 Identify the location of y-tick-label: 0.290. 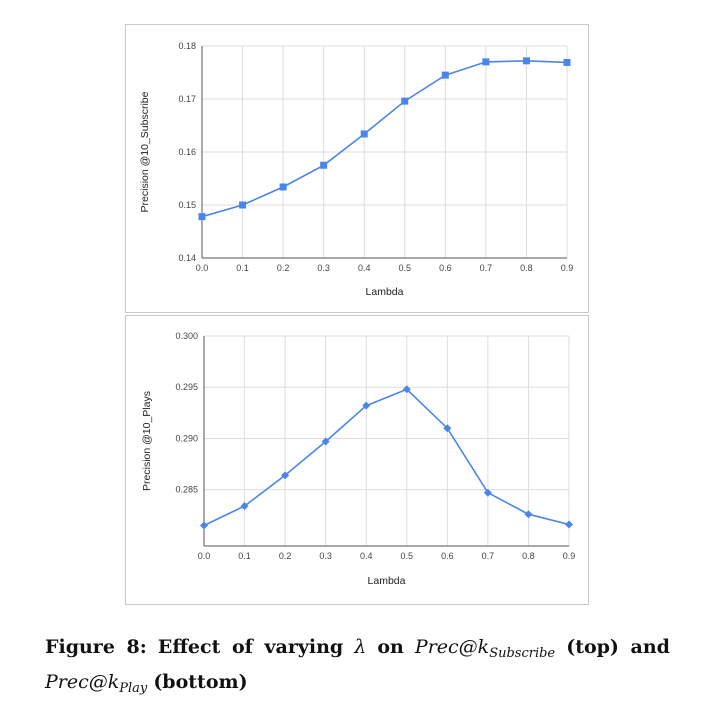
(186, 438).